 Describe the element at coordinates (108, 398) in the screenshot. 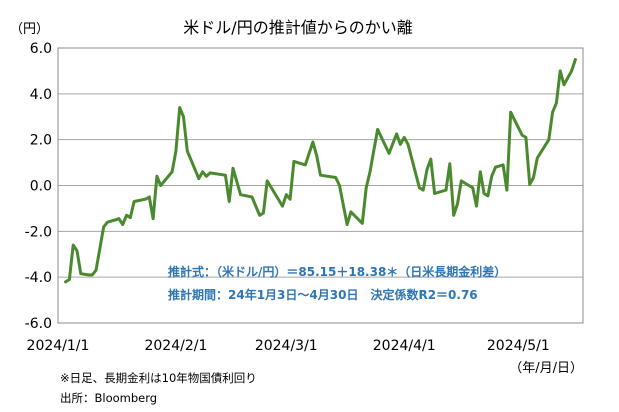

I see `footnote-source: 出所：Bloomberg` at that location.